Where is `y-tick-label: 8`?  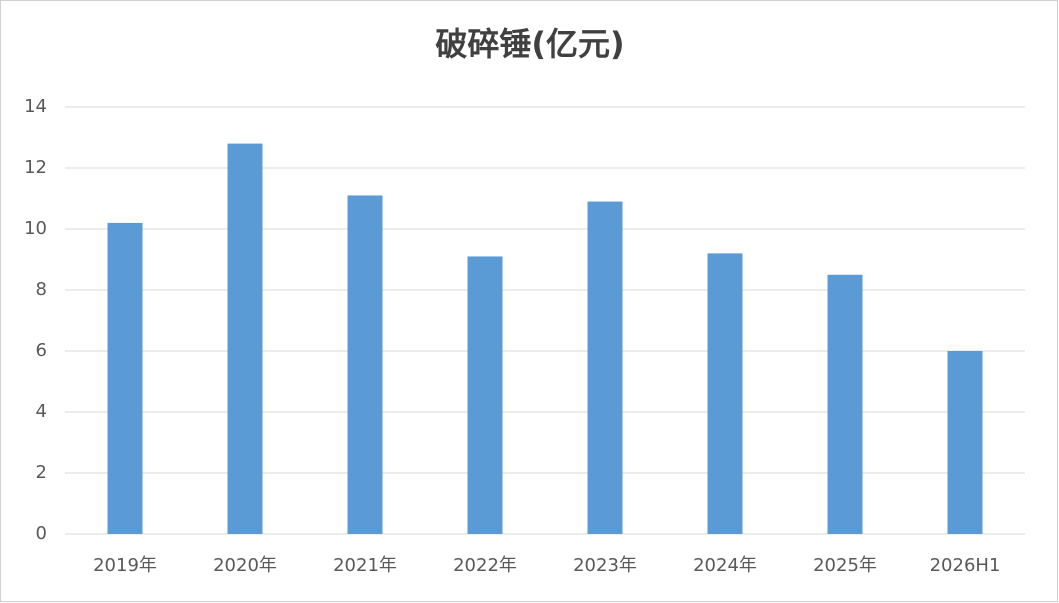 y-tick-label: 8 is located at coordinates (41, 289).